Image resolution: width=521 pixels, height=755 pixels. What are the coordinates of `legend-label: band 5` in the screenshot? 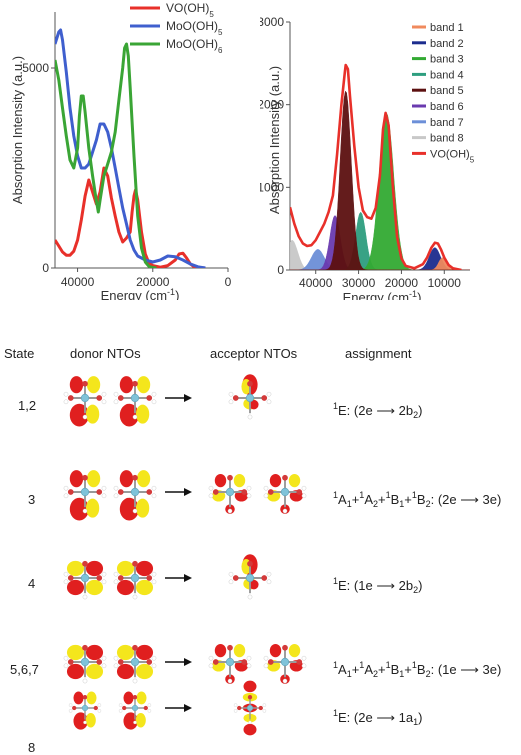 It's located at (447, 91).